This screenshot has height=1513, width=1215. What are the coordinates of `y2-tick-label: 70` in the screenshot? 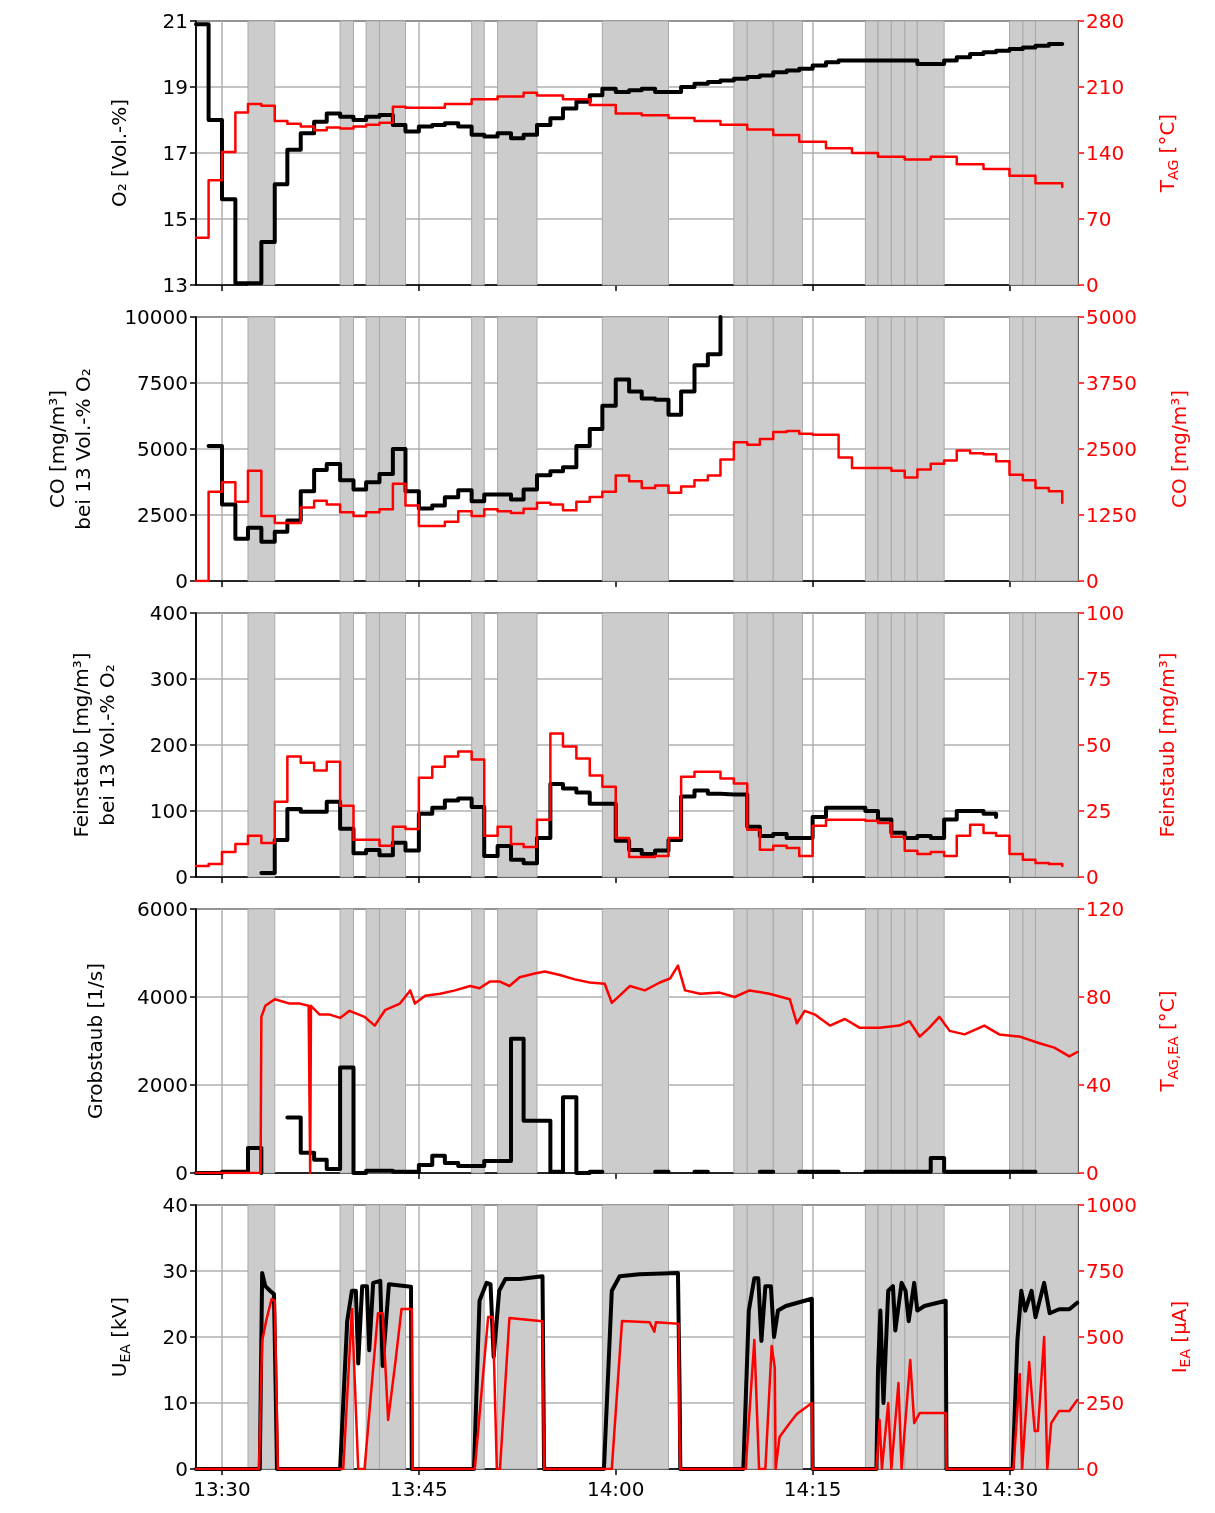 It's located at (1099, 219).